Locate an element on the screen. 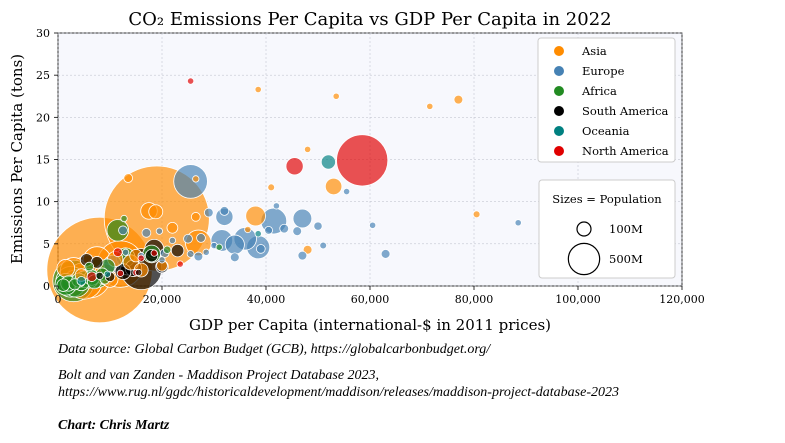 The image size is (785, 443). y-tick-label: 15 is located at coordinates (43, 160).